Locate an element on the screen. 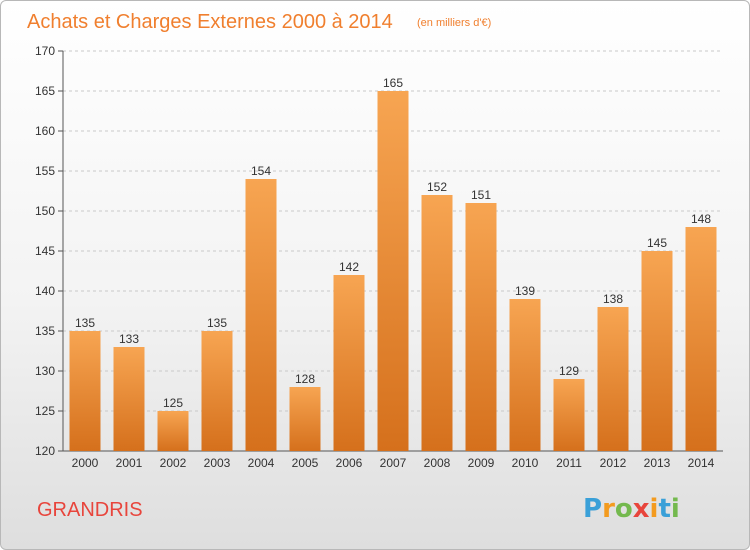 This screenshot has height=550, width=750. data-label: 133 is located at coordinates (129, 339).